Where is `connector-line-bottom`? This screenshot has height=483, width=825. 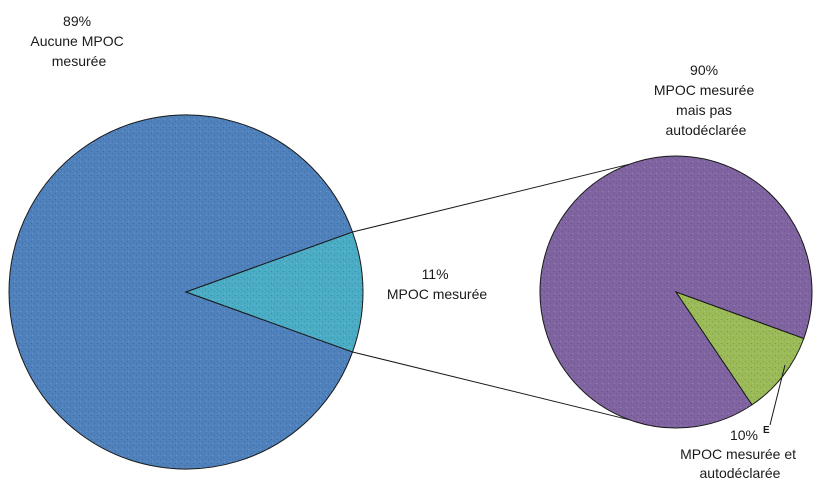
connector-line-bottom is located at coordinates (491, 386).